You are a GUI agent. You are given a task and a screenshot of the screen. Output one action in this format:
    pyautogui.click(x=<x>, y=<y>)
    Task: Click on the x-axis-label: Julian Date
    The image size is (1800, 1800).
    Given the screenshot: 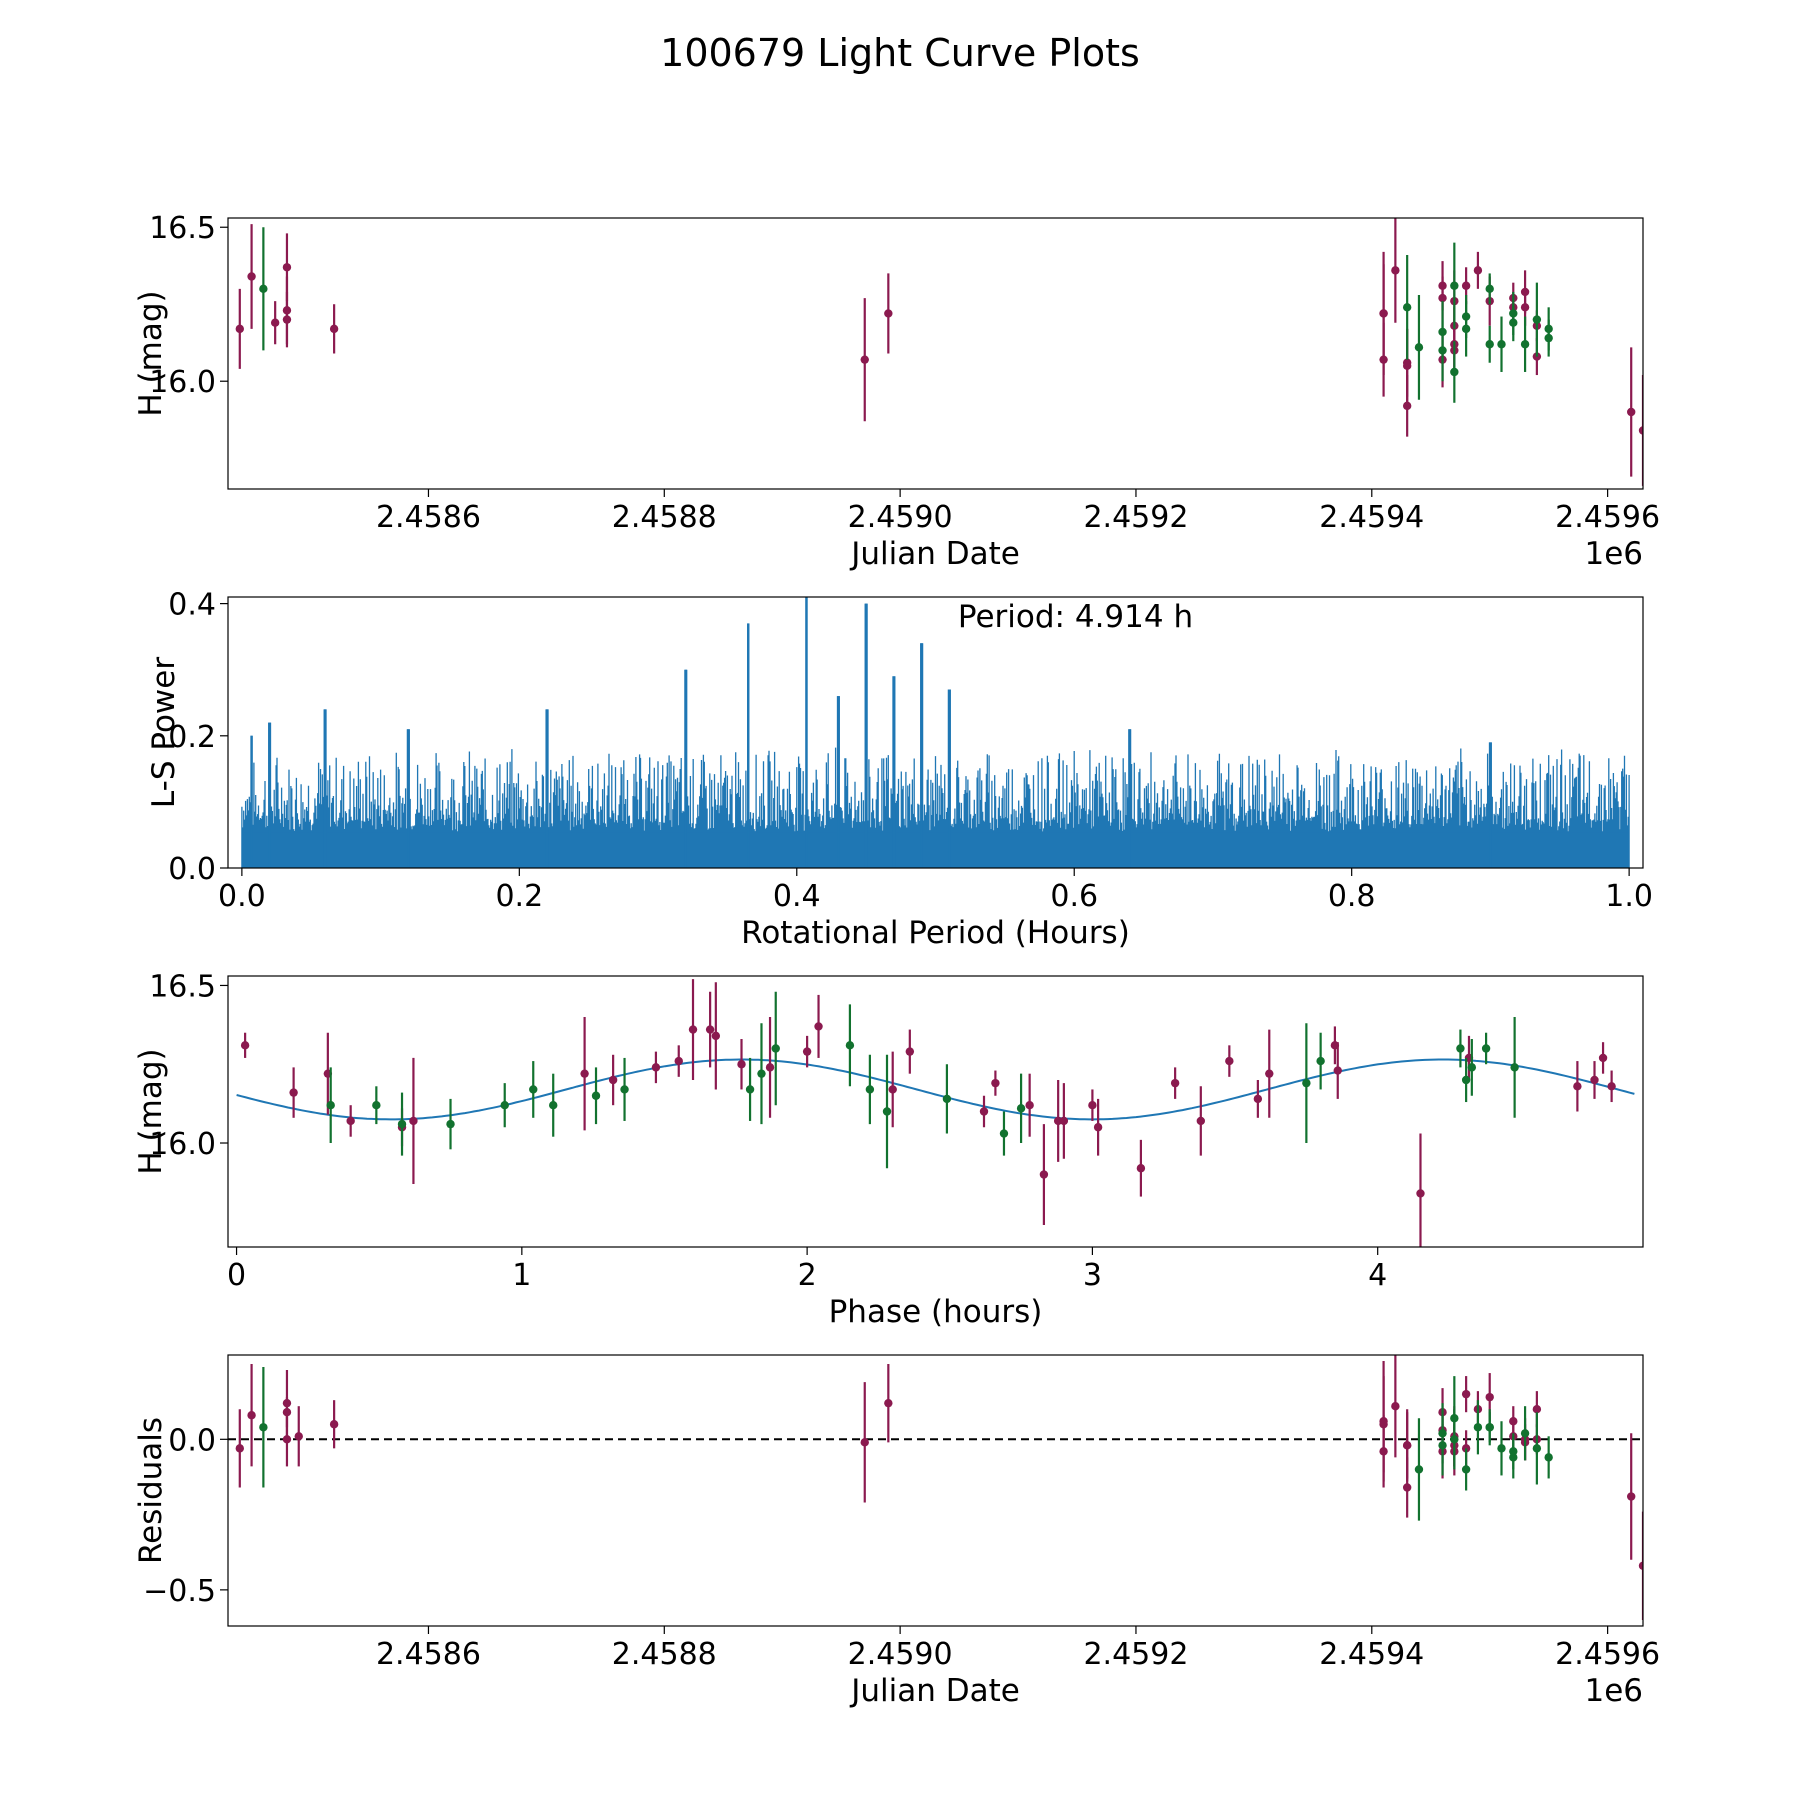 What is the action you would take?
    pyautogui.click(x=934, y=554)
    